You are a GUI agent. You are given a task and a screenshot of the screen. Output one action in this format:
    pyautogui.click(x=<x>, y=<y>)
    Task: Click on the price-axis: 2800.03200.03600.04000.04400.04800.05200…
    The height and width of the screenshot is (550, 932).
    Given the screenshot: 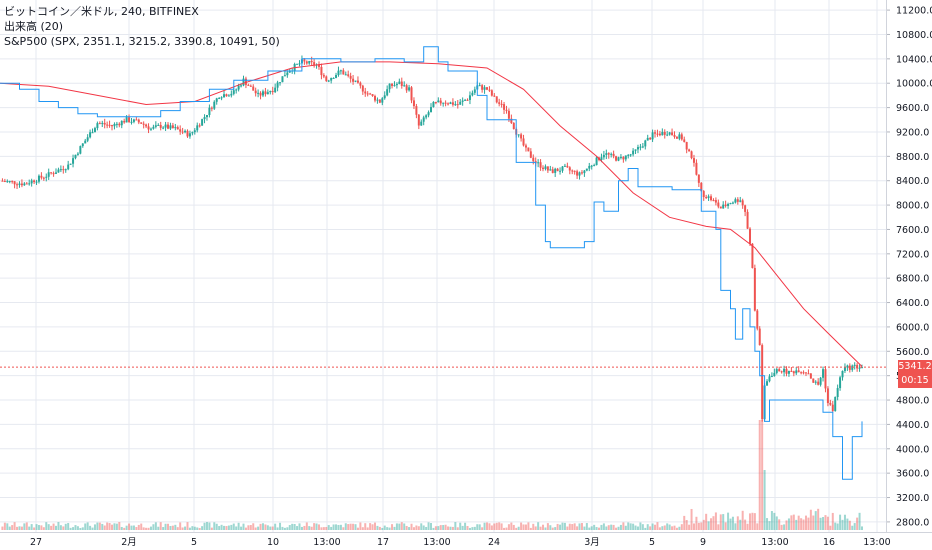 What is the action you would take?
    pyautogui.click(x=909, y=267)
    